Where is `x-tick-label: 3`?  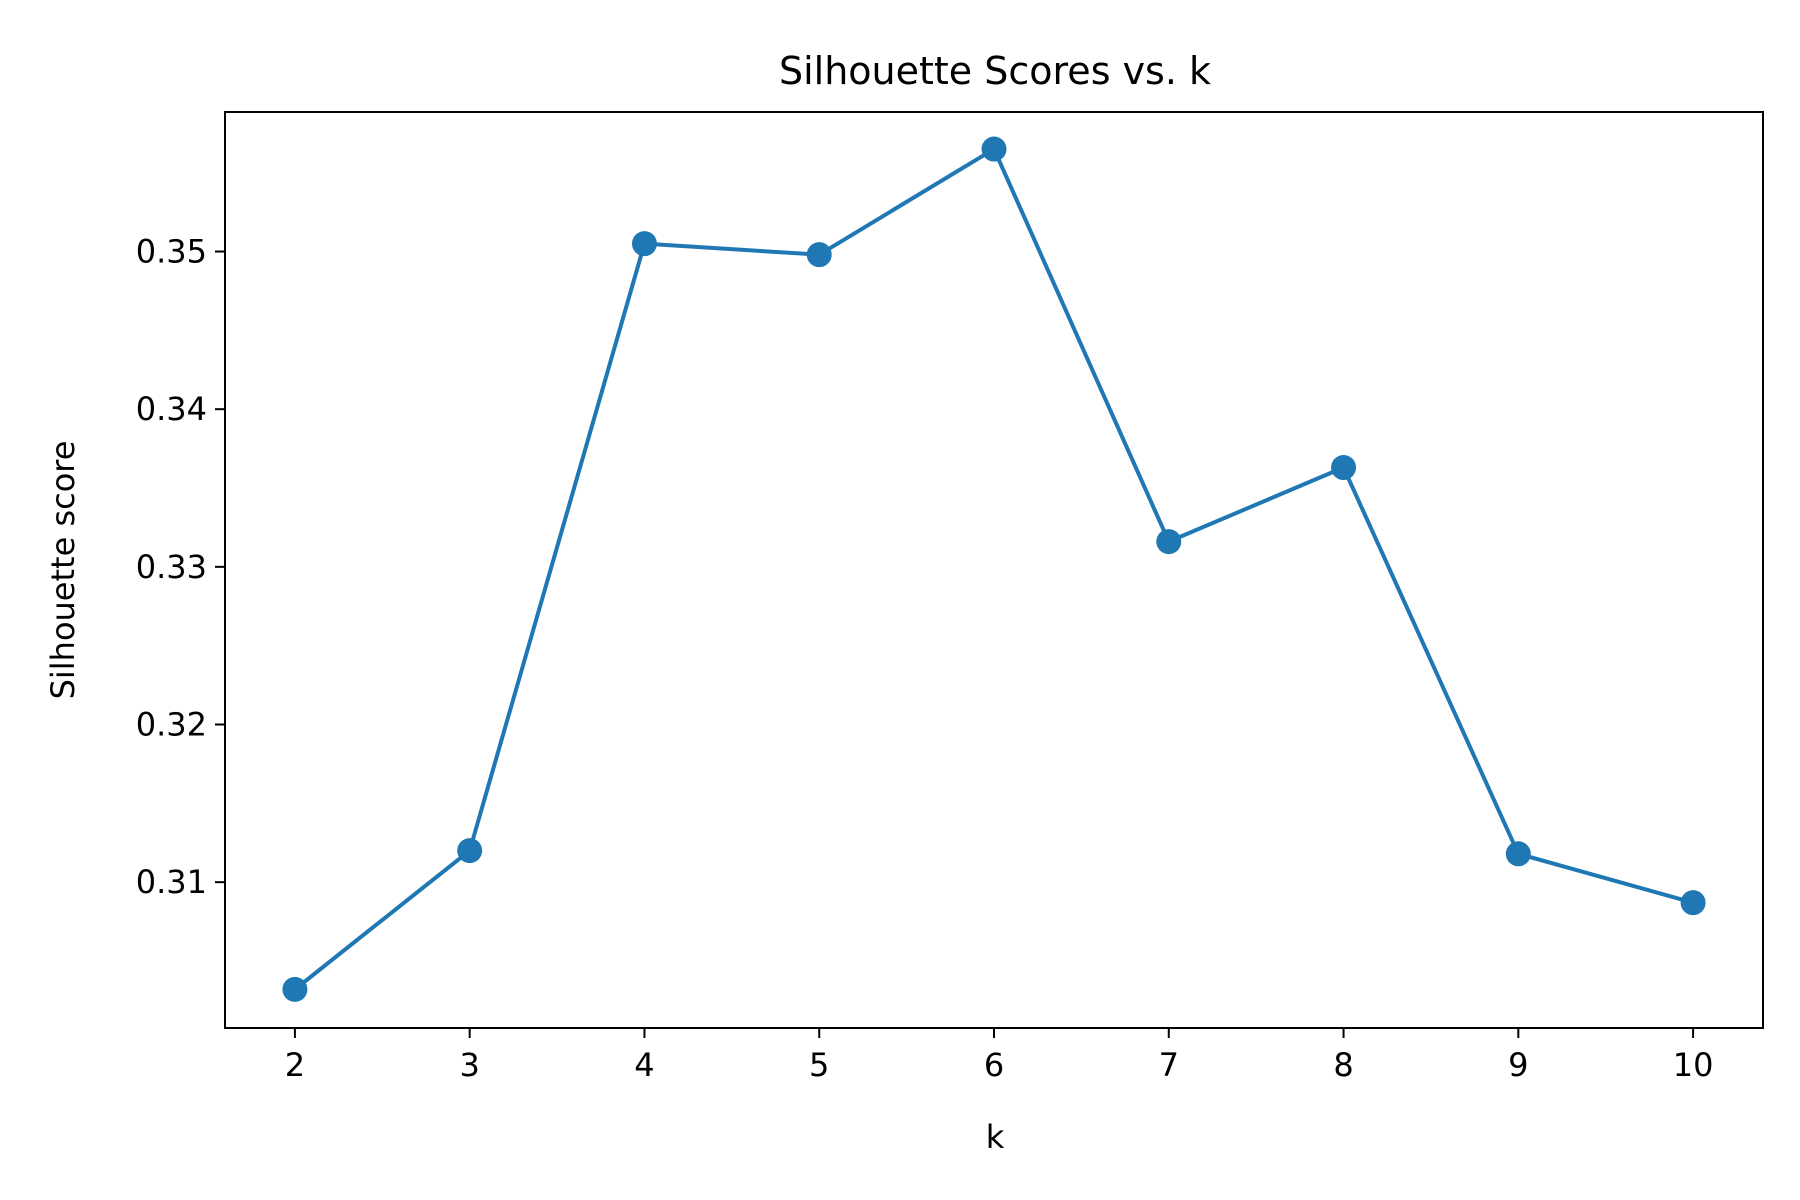
x-tick-label: 3 is located at coordinates (470, 1065).